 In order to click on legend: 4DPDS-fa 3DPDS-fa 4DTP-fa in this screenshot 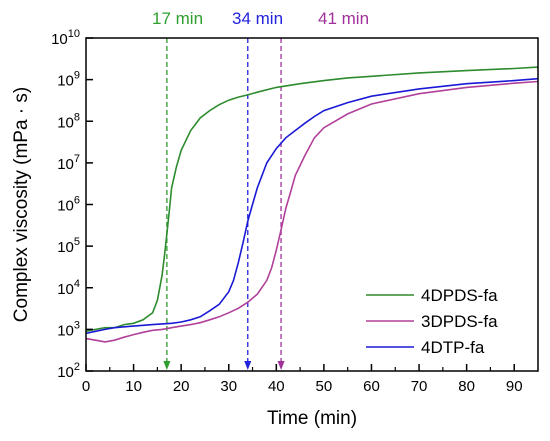, I will do `click(432, 321)`.